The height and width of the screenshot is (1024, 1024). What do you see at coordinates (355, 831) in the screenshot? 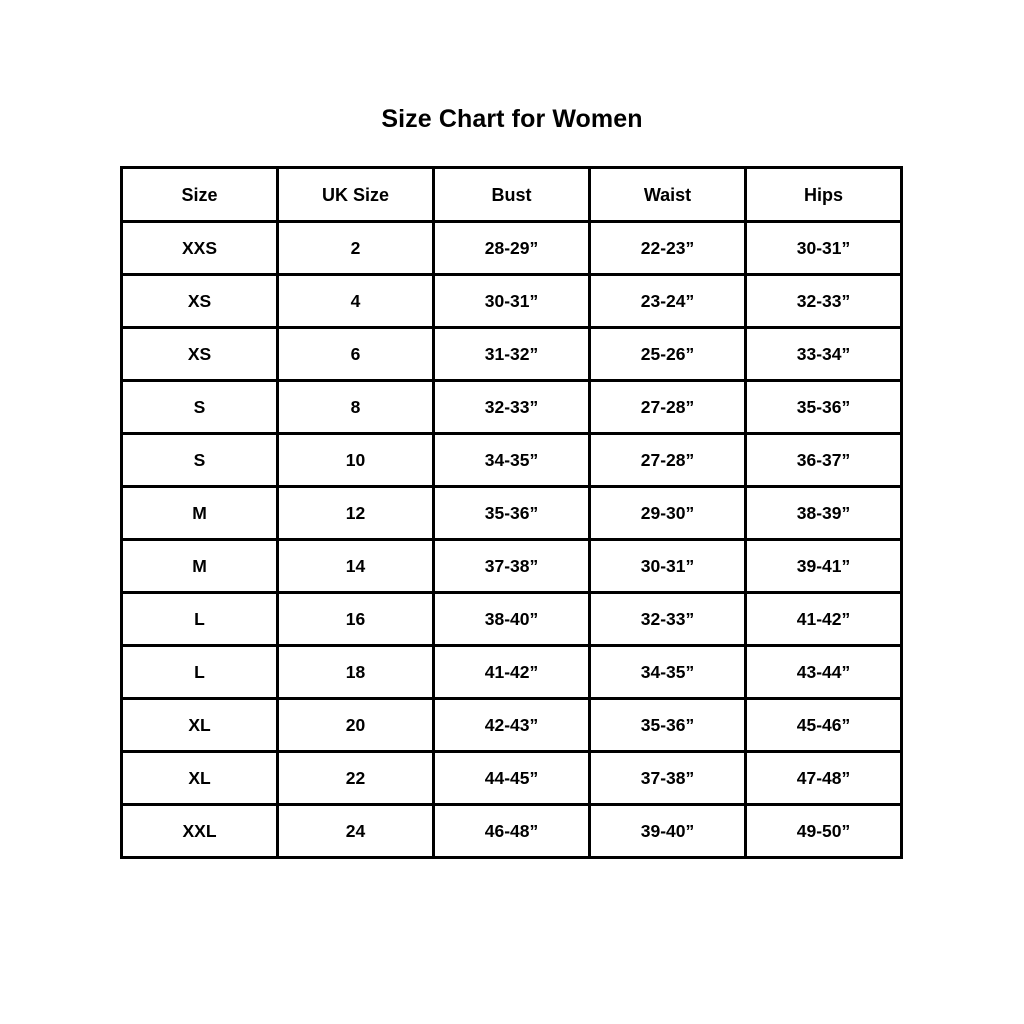
I see `cell-uk-size: 24` at bounding box center [355, 831].